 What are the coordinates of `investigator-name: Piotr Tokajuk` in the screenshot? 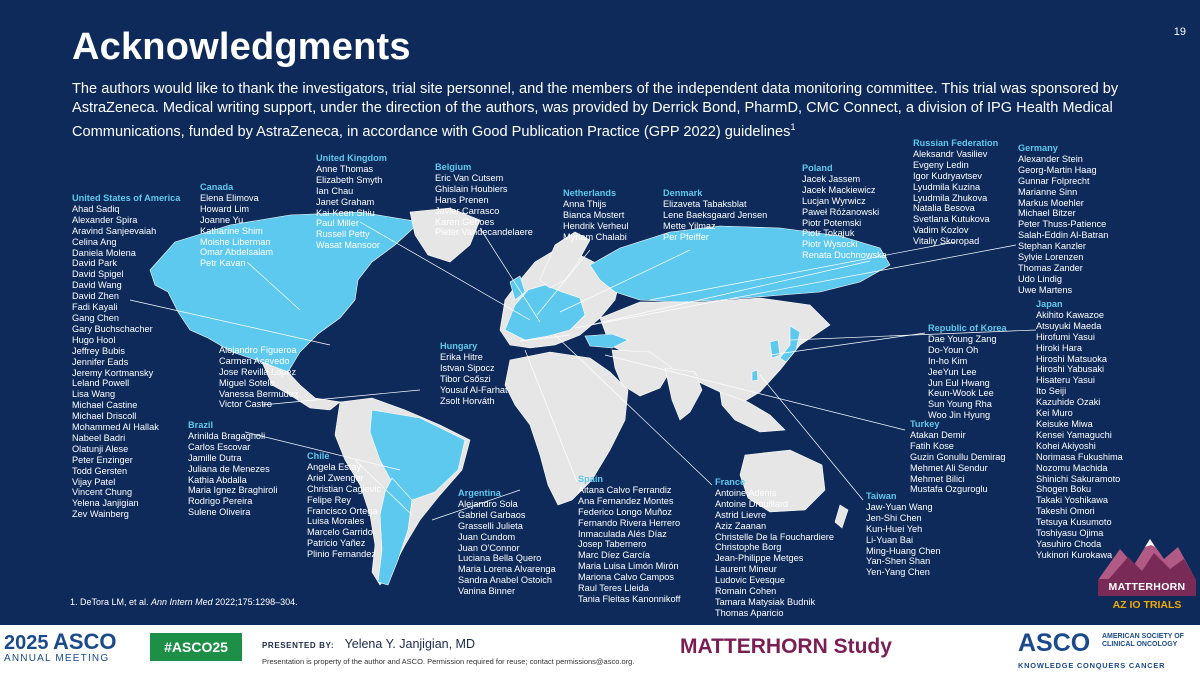 It's located at (828, 233).